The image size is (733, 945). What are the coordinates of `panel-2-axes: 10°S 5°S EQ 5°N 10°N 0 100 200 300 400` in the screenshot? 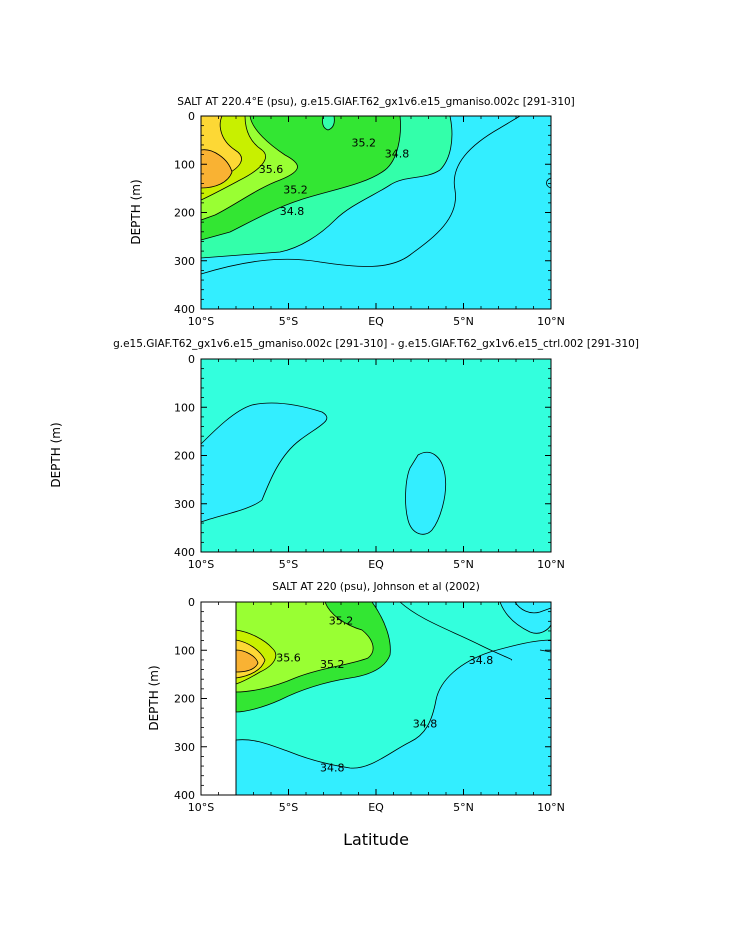 It's located at (369, 462).